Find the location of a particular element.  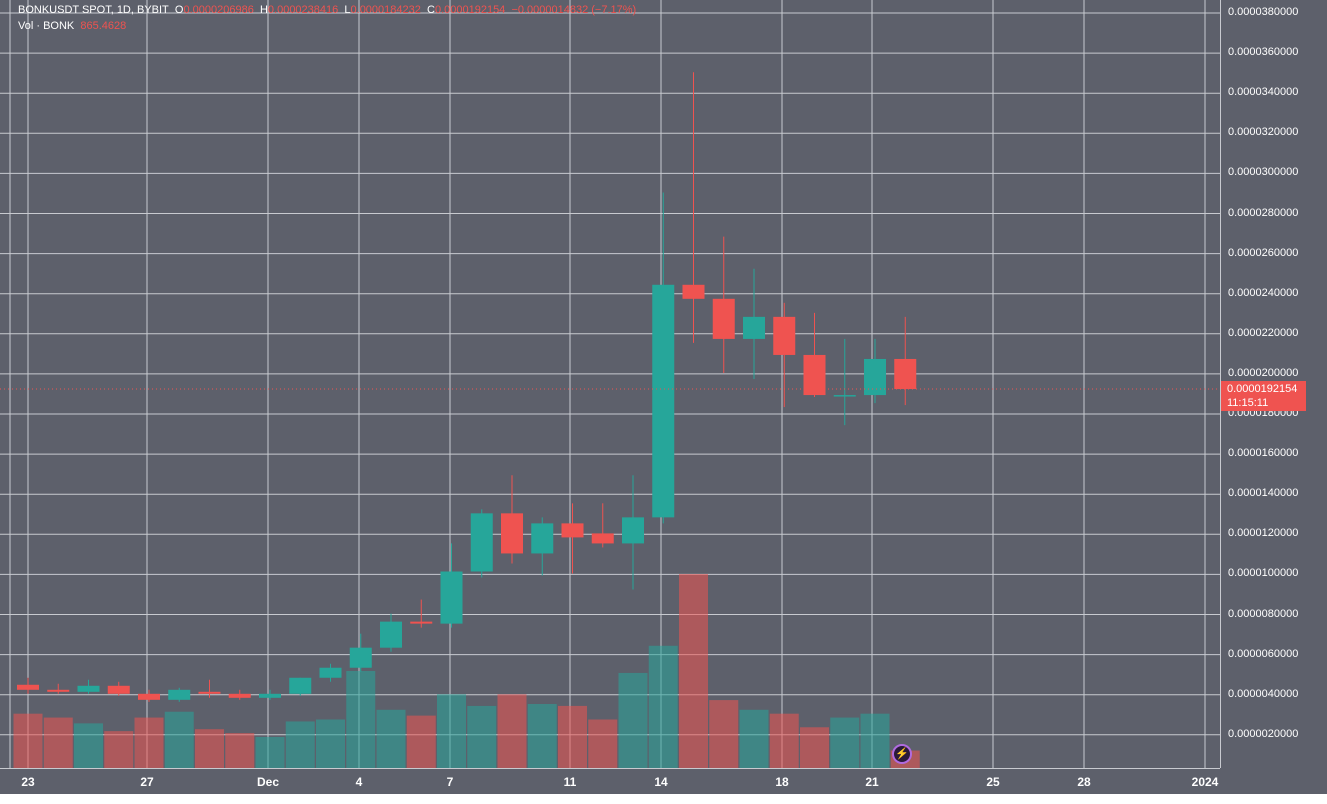

change-value: −0.0000014832 (−7.17%) is located at coordinates (574, 10).